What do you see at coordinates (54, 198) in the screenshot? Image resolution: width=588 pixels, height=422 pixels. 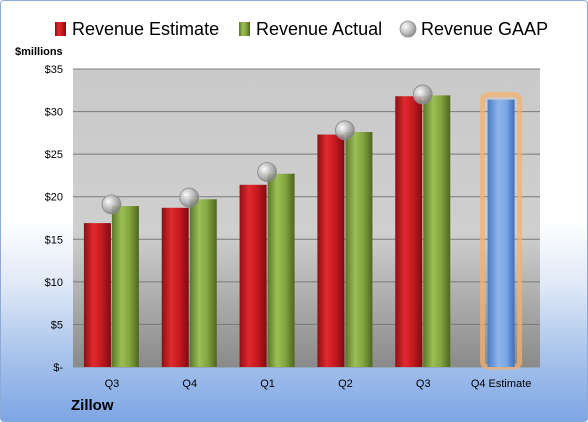 I see `y-tick-label: $20` at bounding box center [54, 198].